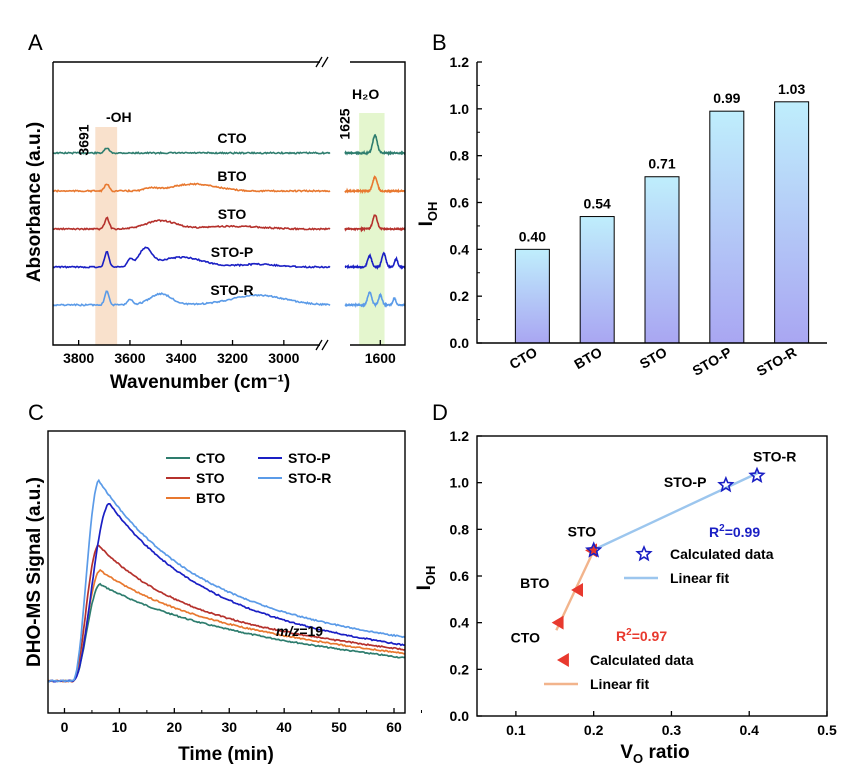 The image size is (859, 776). Describe the element at coordinates (210, 478) in the screenshot. I see `legend-label-sto: STO` at that location.